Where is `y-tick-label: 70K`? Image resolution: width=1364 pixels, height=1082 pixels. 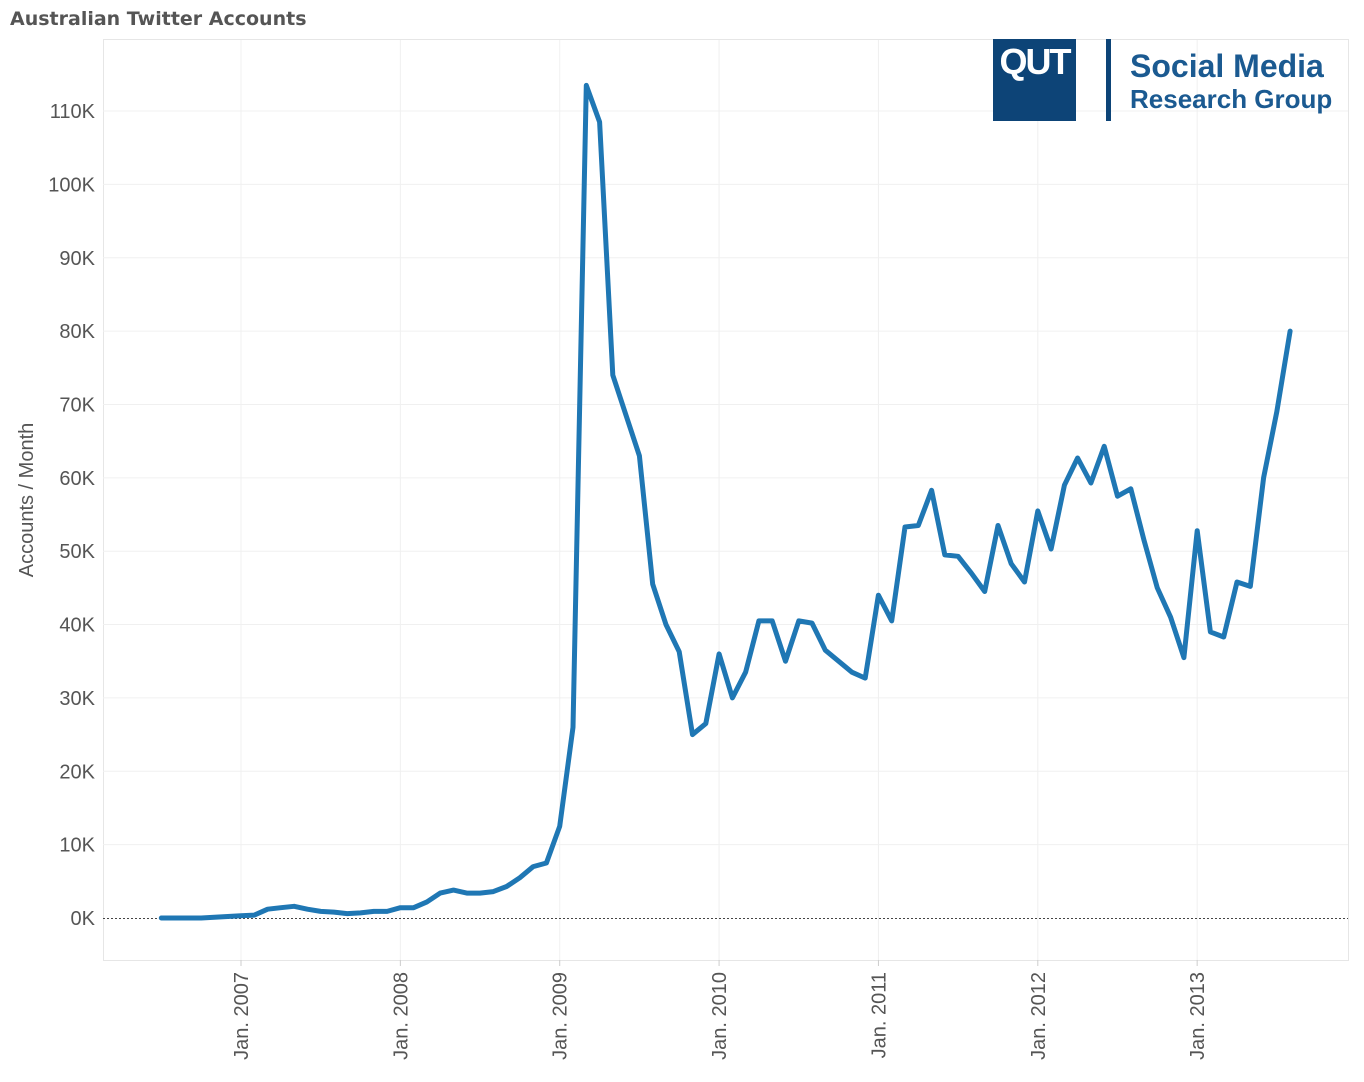 y-tick-label: 70K is located at coordinates (77, 405).